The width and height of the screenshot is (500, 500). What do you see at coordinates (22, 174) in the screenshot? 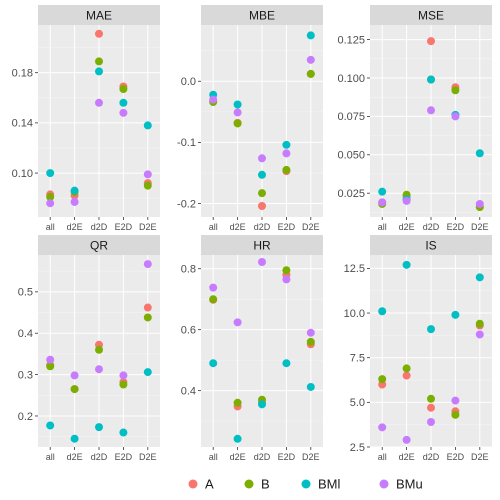
I see `y-tick-label: 0.10` at bounding box center [22, 174].